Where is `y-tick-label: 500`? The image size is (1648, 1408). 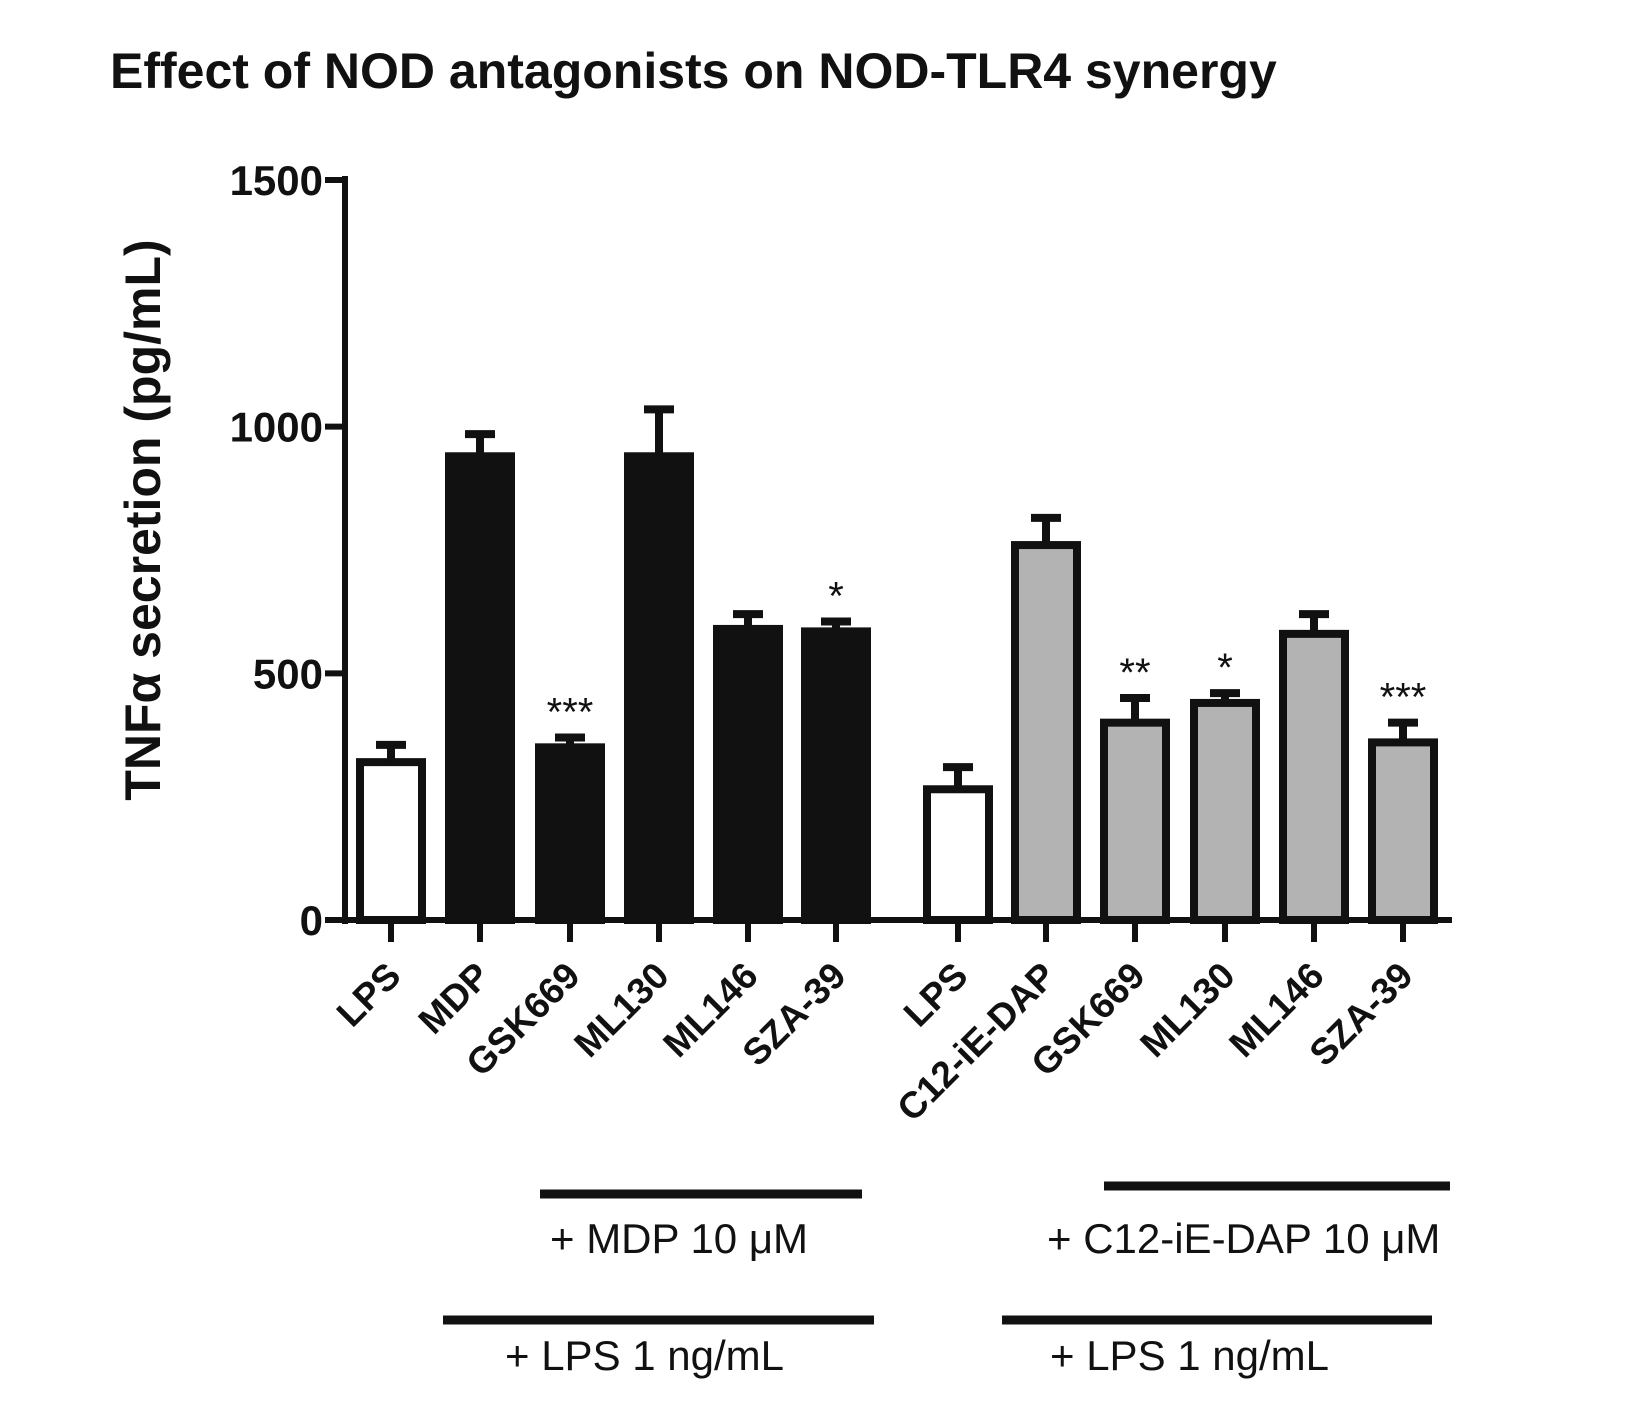
y-tick-label: 500 is located at coordinates (288, 673).